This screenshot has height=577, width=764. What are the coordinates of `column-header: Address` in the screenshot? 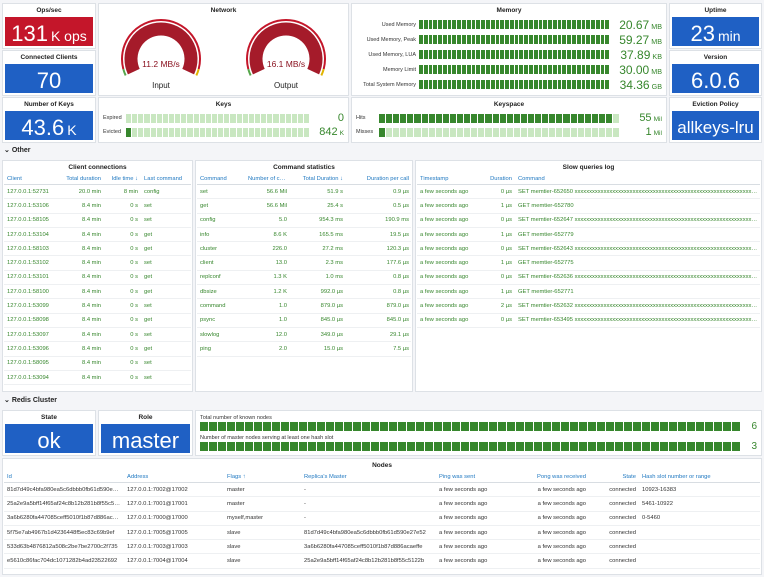 It's located at (138, 477).